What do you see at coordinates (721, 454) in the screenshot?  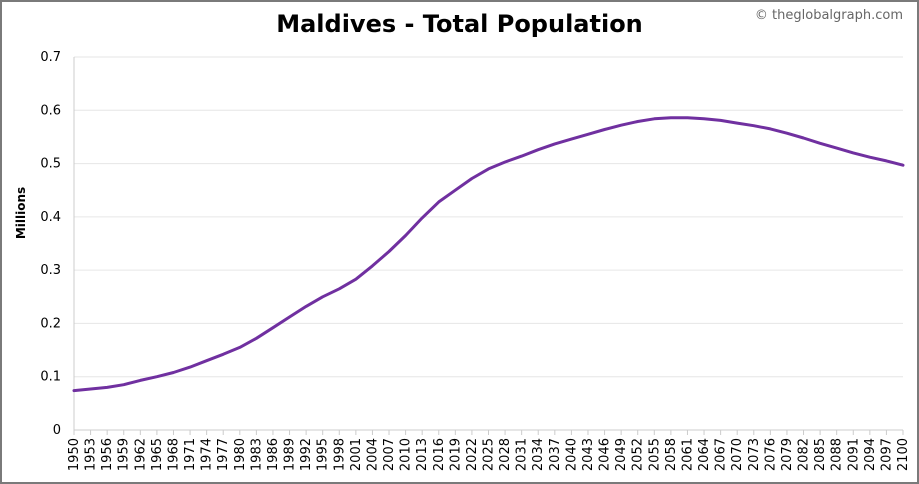 I see `x-tick-label: 2067` at bounding box center [721, 454].